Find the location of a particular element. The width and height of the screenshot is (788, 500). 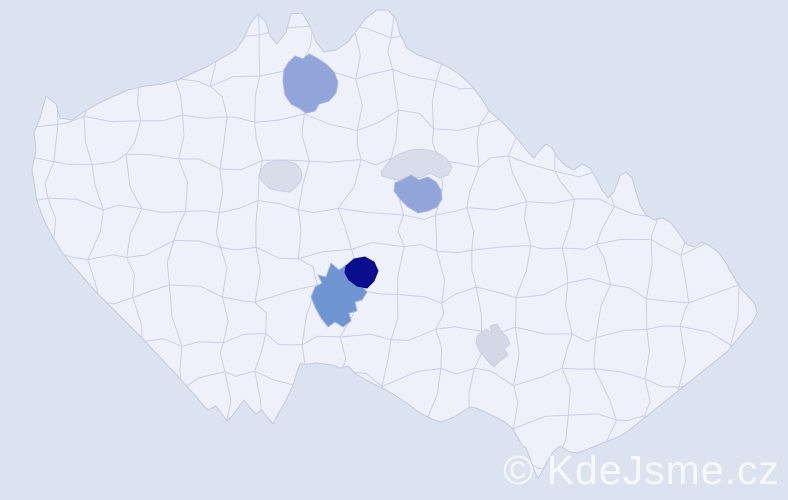

district-highlight-north-bohemia is located at coordinates (310, 83).